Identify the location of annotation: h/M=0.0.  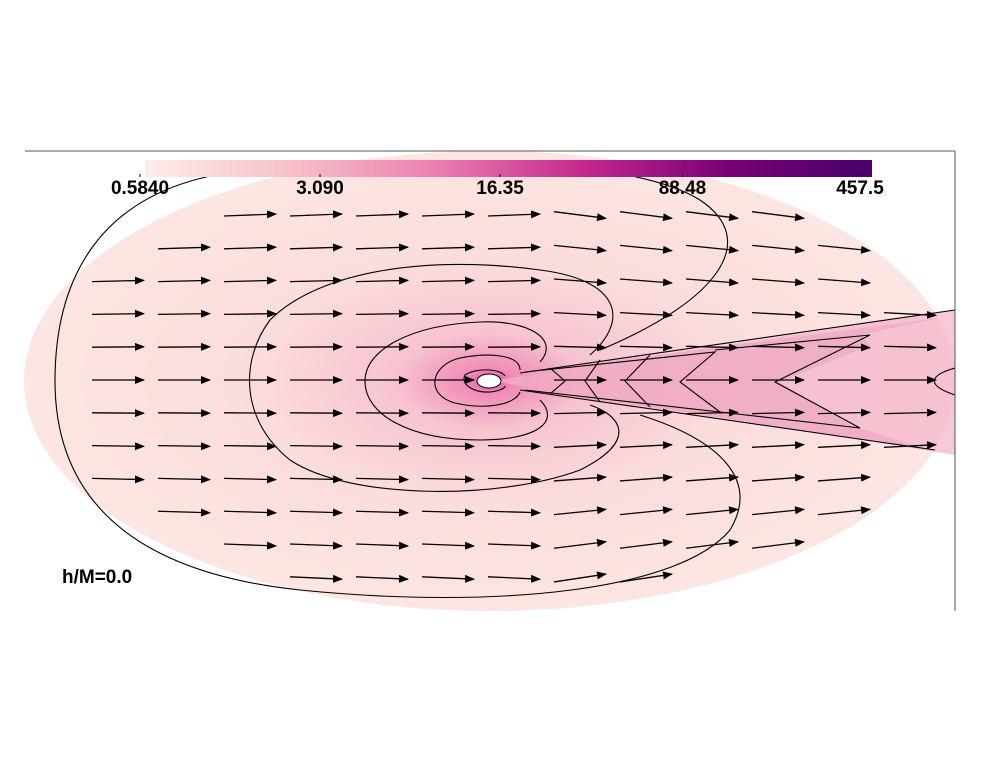
(97, 577).